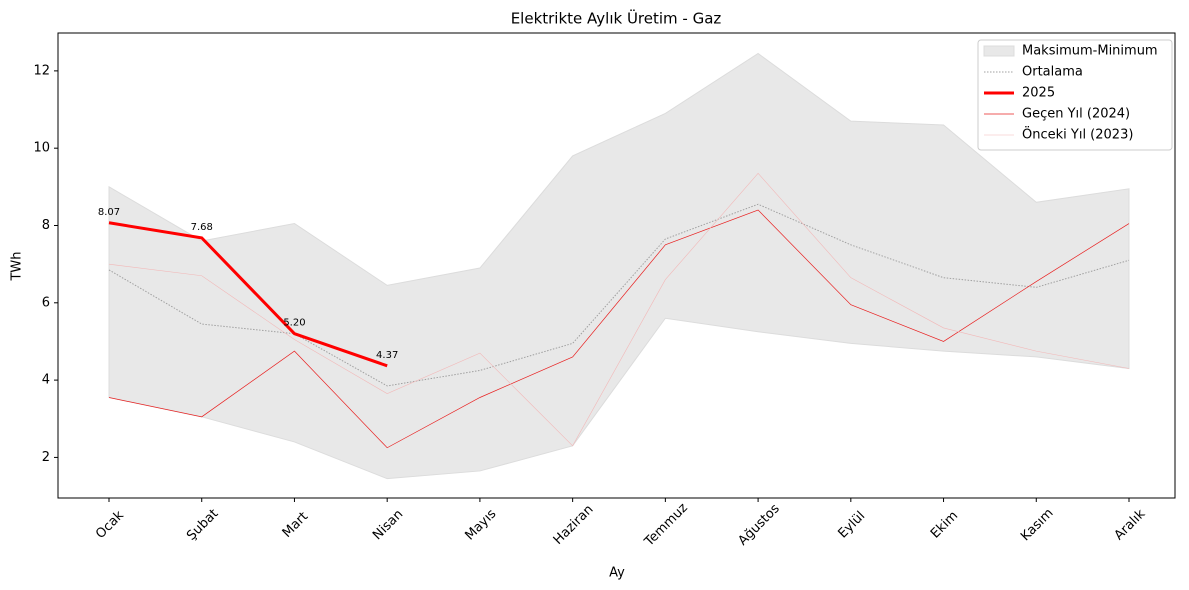  Describe the element at coordinates (617, 573) in the screenshot. I see `x-axis-label: Ay` at that location.